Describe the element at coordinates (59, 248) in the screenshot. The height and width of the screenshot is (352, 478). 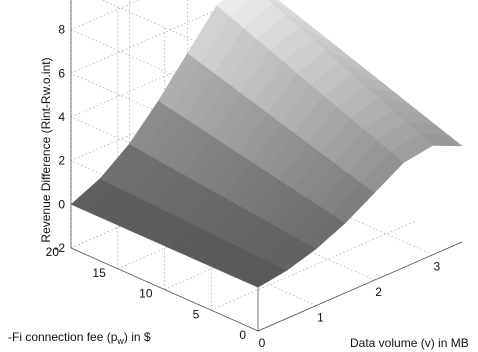
I see `z-tick-label: -2` at that location.